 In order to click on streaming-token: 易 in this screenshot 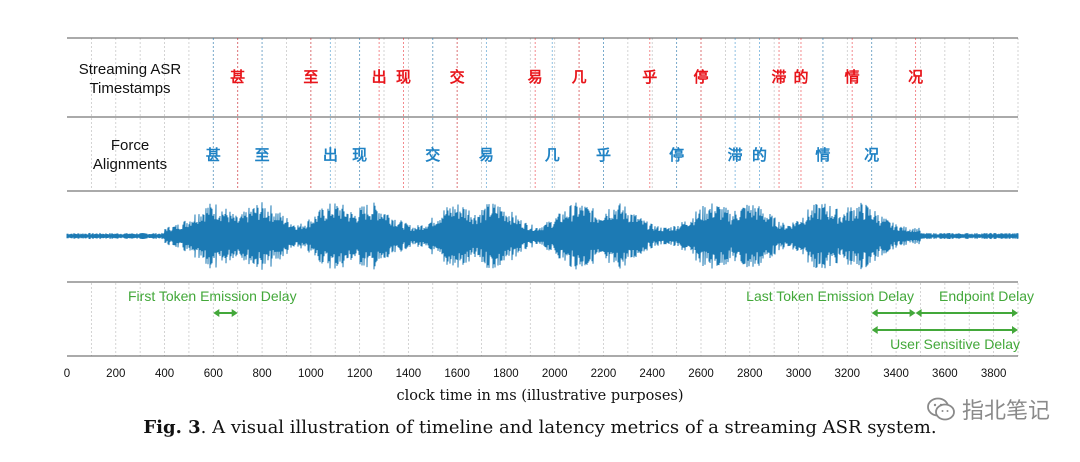, I will do `click(535, 77)`.